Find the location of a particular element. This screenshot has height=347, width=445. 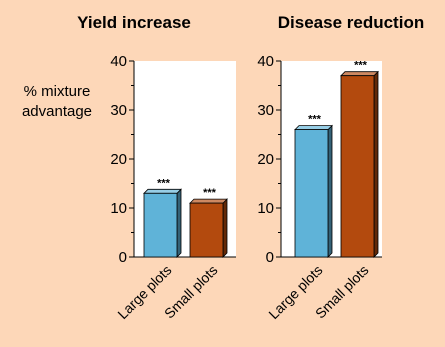

y-axis-label: % mixture advantage is located at coordinates (57, 101).